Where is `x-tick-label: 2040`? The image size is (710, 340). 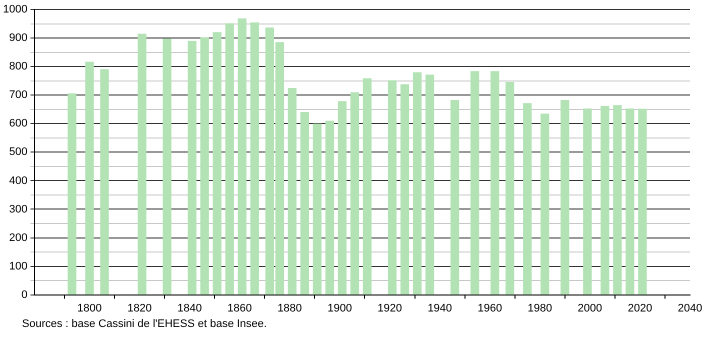 x-tick-label: 2040 is located at coordinates (690, 308).